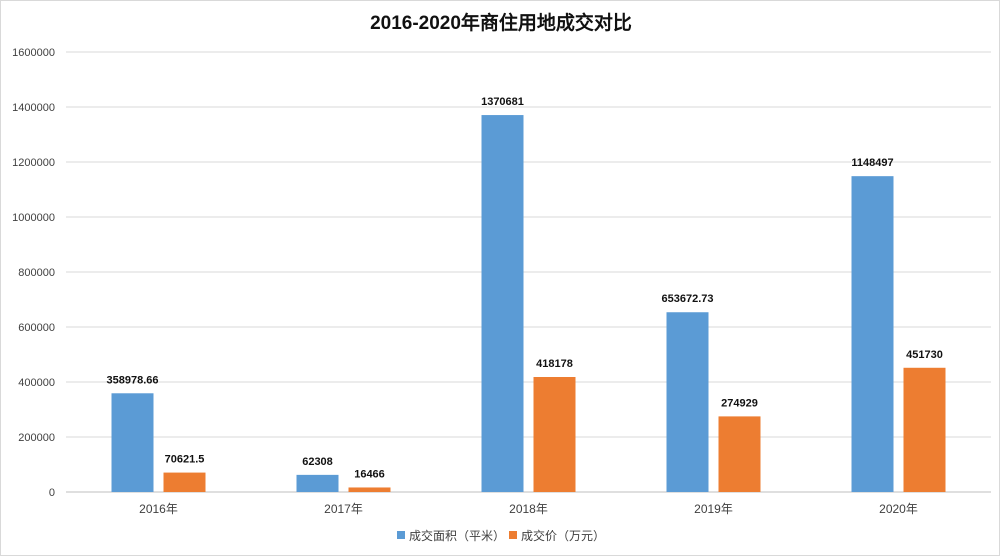 This screenshot has width=1000, height=560. I want to click on legend: 成交面积（平米） 成交价（万元）, so click(501, 535).